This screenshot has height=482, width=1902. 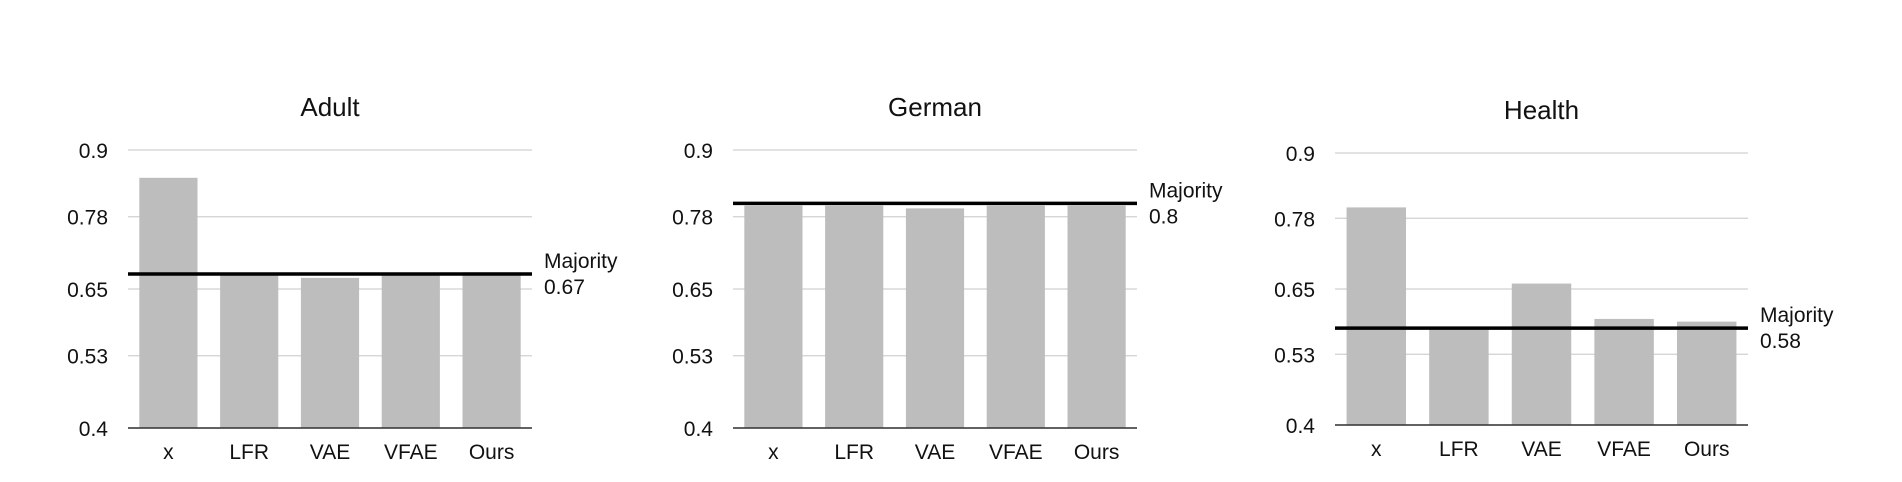 What do you see at coordinates (1780, 341) in the screenshot?
I see `majority-value-label: 0.58` at bounding box center [1780, 341].